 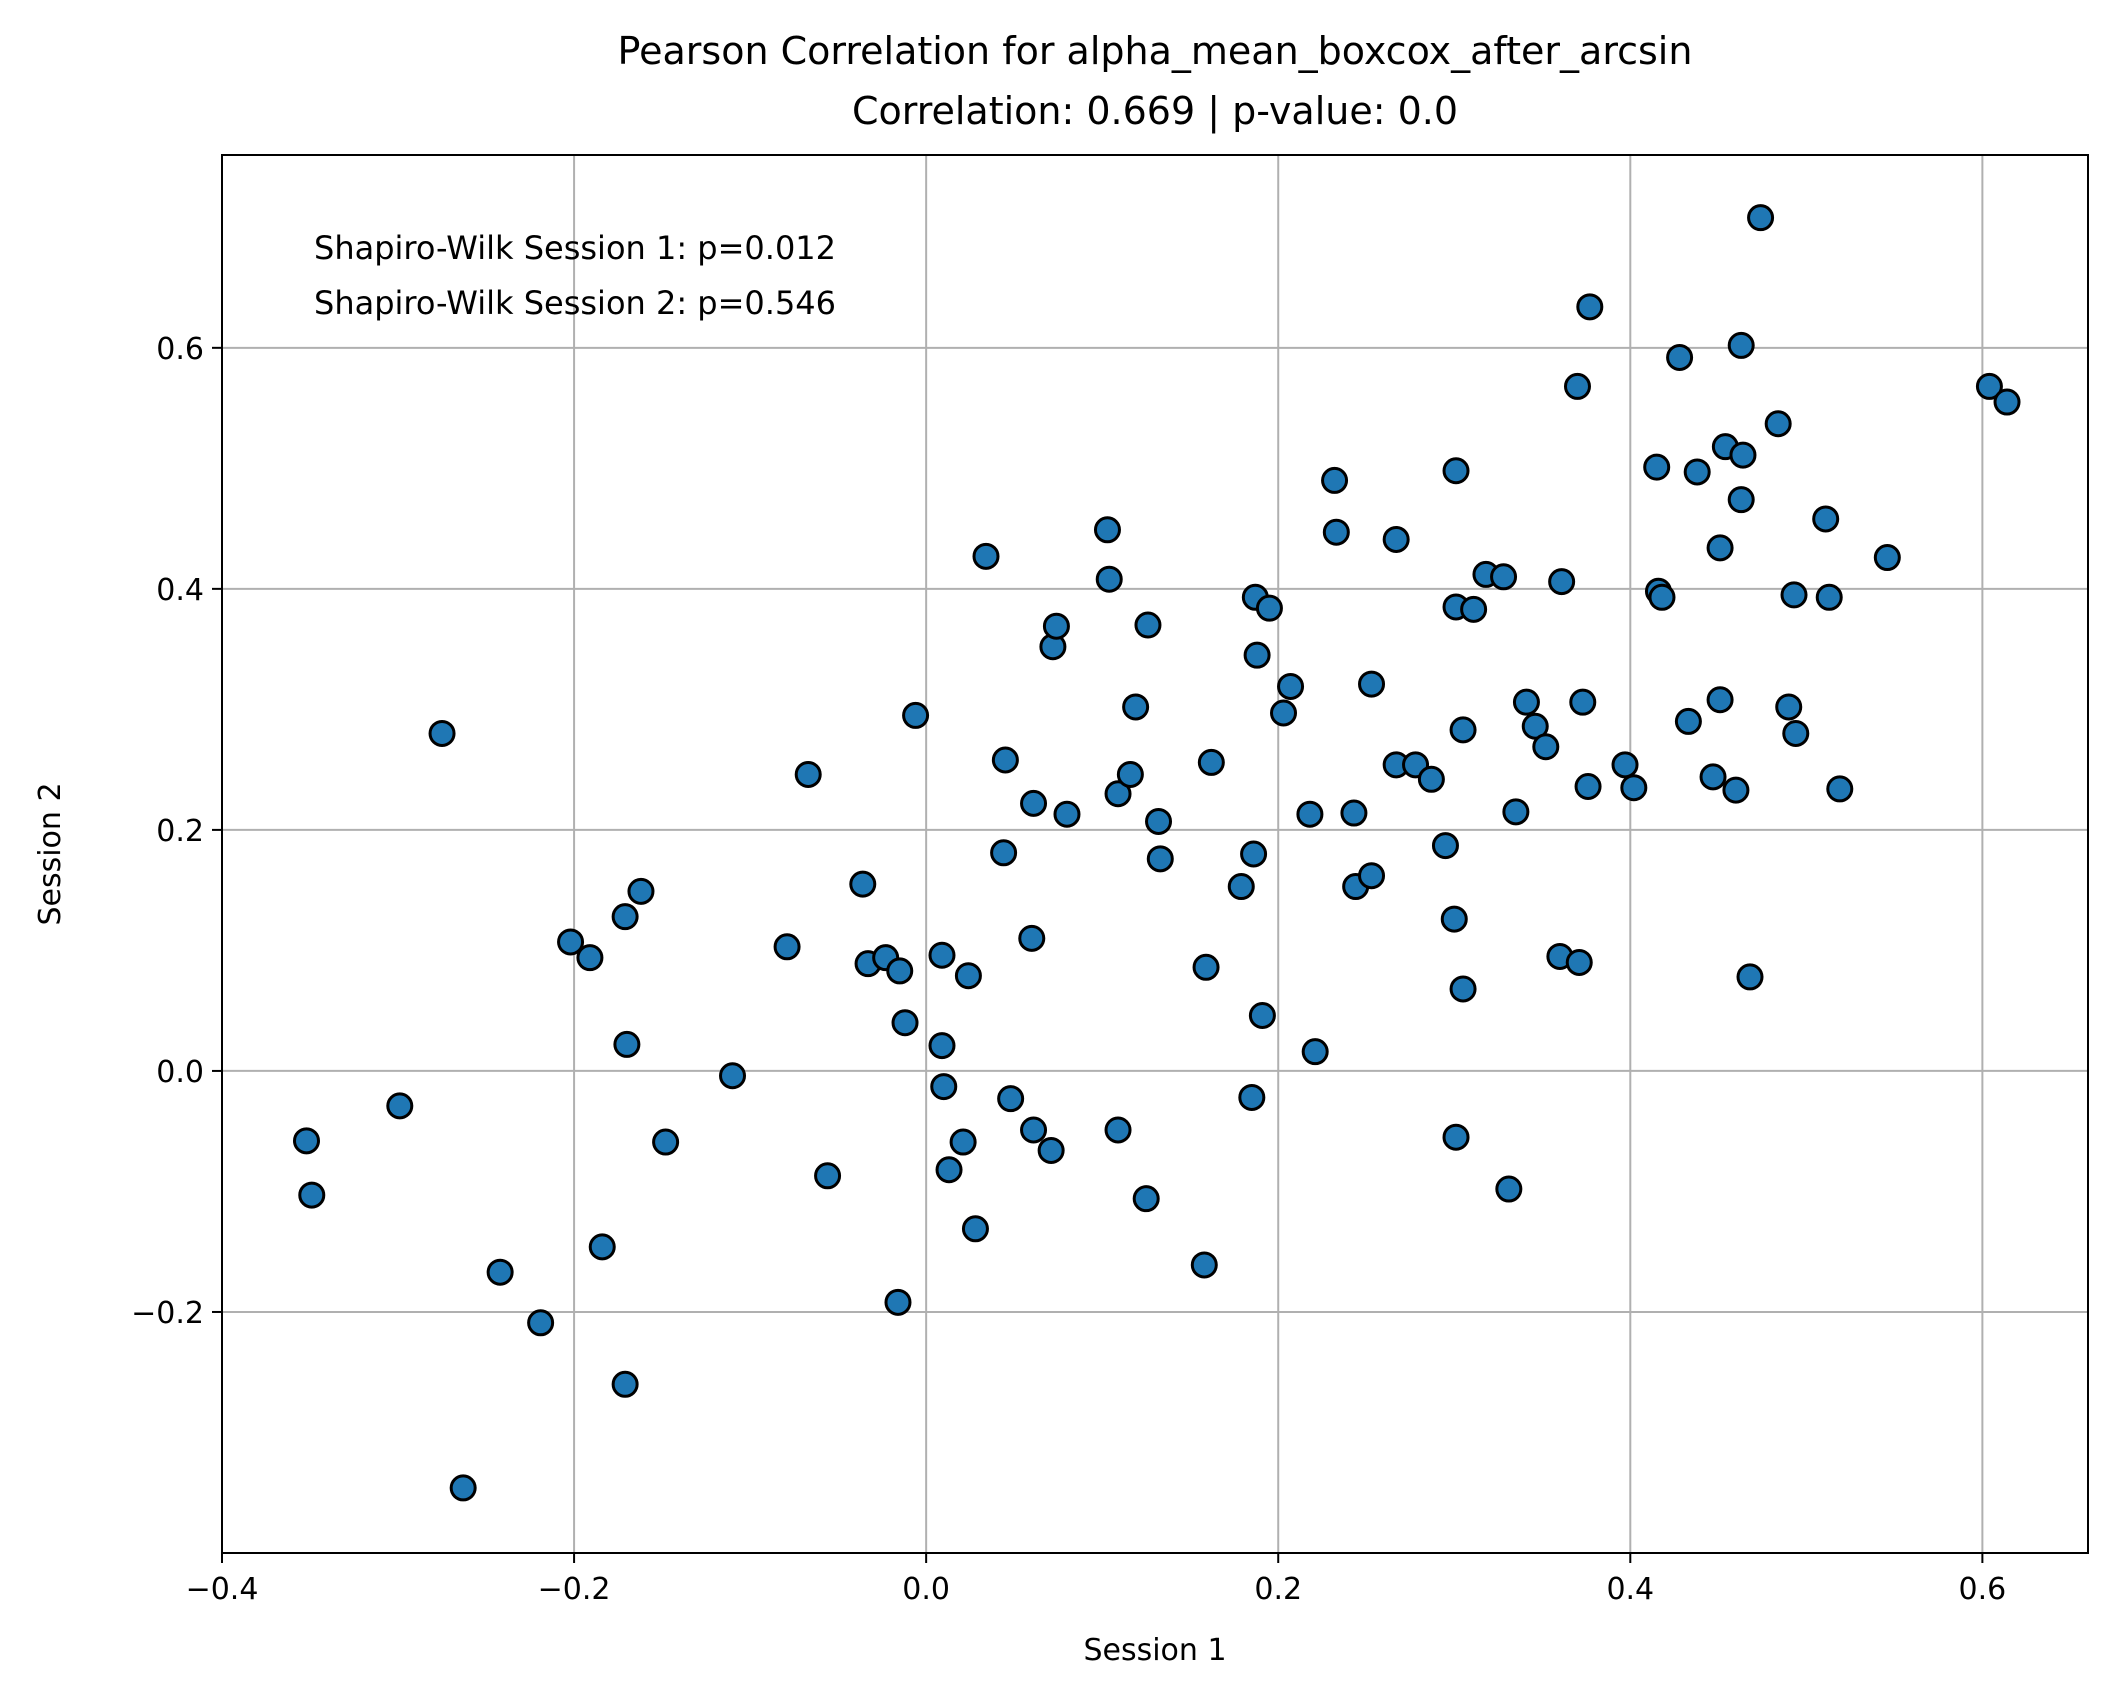 I want to click on annotation-shapiro-session-2: Shapiro-Wilk Session 2: p=0.546, so click(x=575, y=303).